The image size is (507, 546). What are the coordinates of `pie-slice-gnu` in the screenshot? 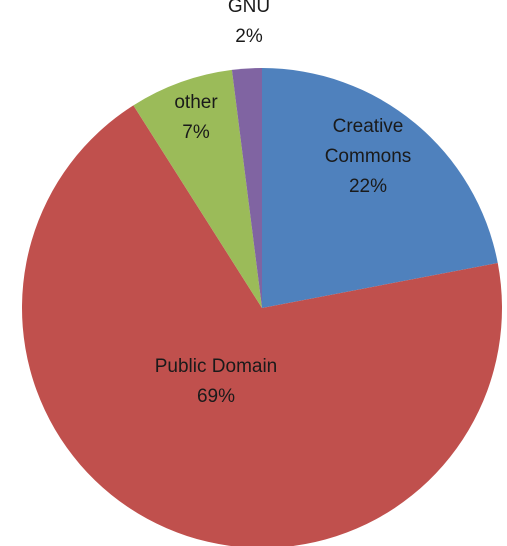 It's located at (246, 188).